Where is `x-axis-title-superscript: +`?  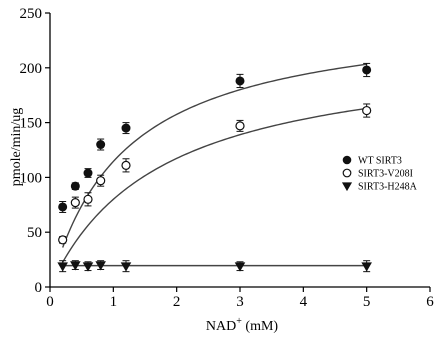 x-axis-title-superscript: + is located at coordinates (239, 321).